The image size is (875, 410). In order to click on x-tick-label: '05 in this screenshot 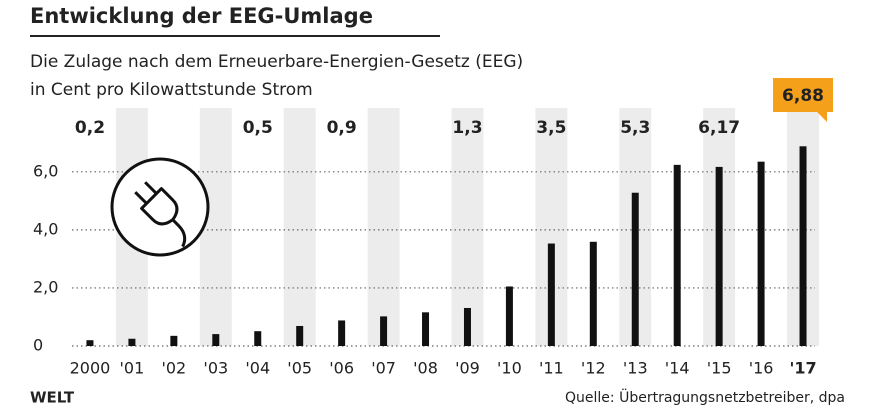, I will do `click(299, 368)`.